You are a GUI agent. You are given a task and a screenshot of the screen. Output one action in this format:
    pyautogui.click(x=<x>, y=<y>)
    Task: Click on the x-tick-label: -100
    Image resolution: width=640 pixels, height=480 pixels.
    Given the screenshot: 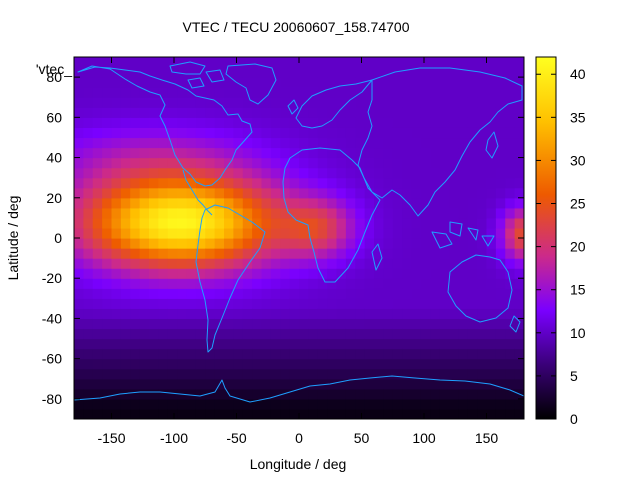 What is the action you would take?
    pyautogui.click(x=174, y=438)
    